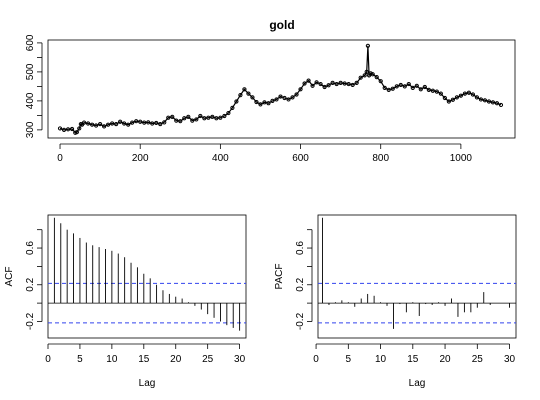 The width and height of the screenshot is (540, 400). Describe the element at coordinates (281, 25) in the screenshot. I see `chart-title: gold` at that location.